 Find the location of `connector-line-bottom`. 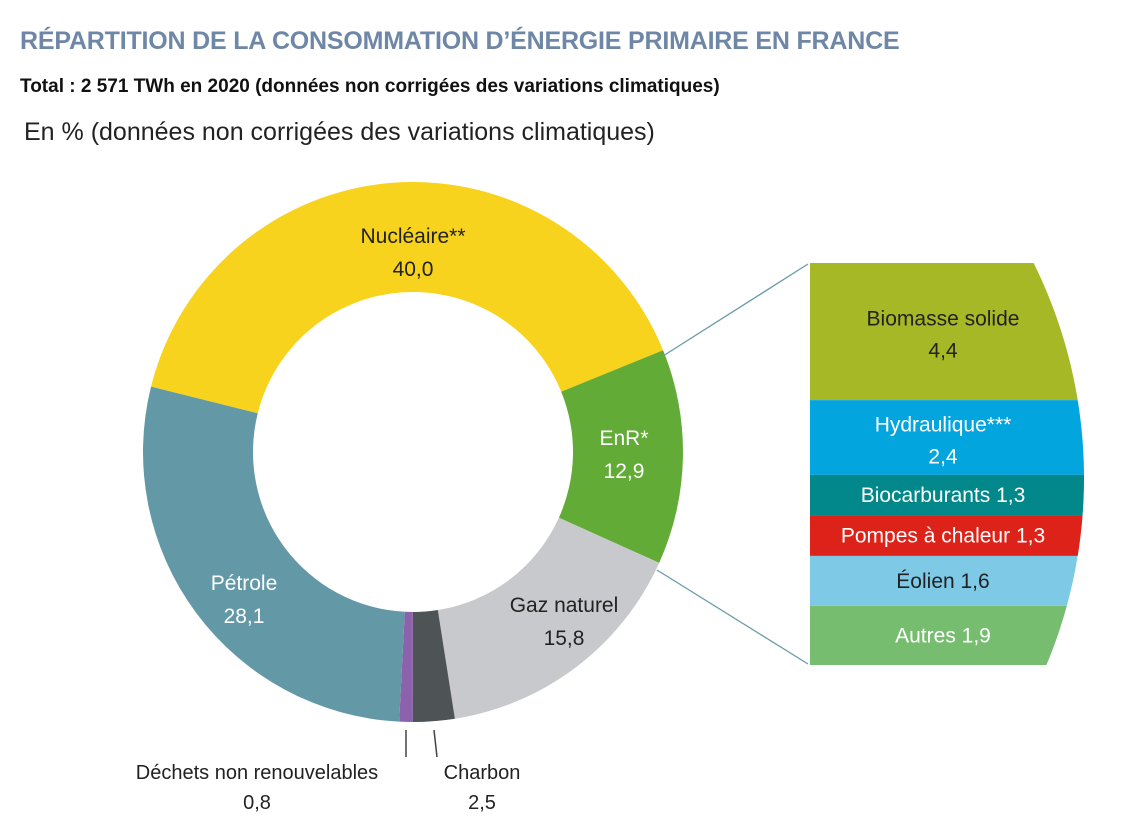

connector-line-bottom is located at coordinates (732, 617).